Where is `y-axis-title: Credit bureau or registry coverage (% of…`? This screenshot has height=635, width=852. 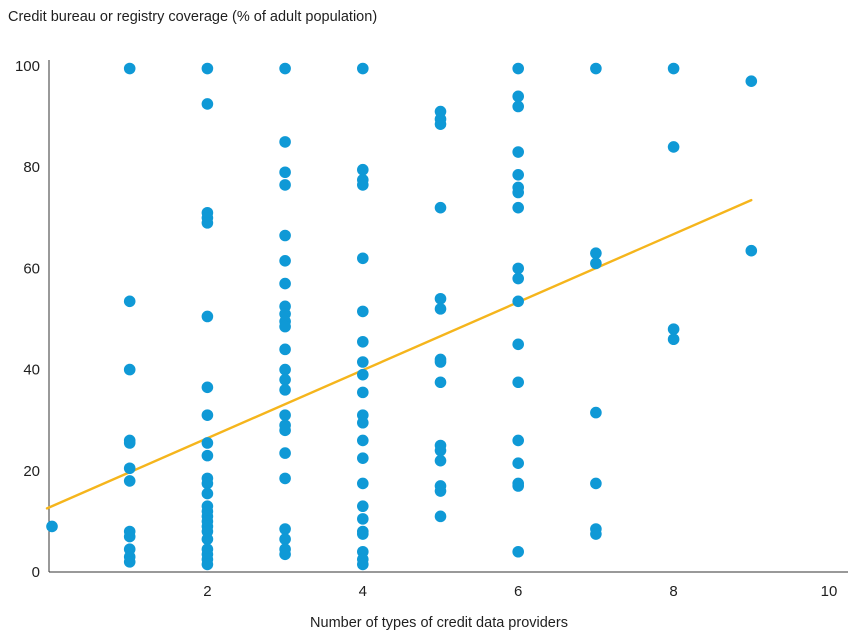 y-axis-title: Credit bureau or registry coverage (% of… is located at coordinates (192, 17).